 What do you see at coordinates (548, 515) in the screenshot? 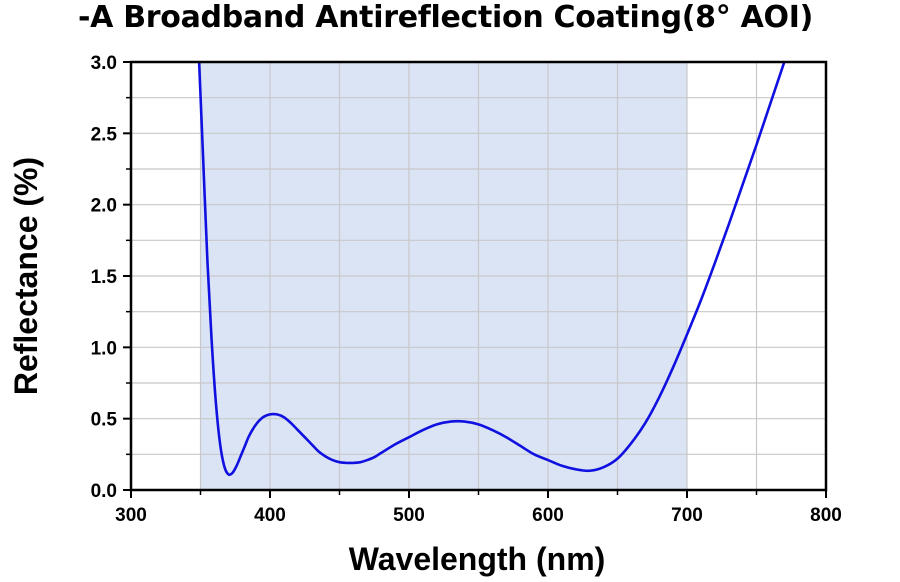
I see `x-tick-label: 600` at bounding box center [548, 515].